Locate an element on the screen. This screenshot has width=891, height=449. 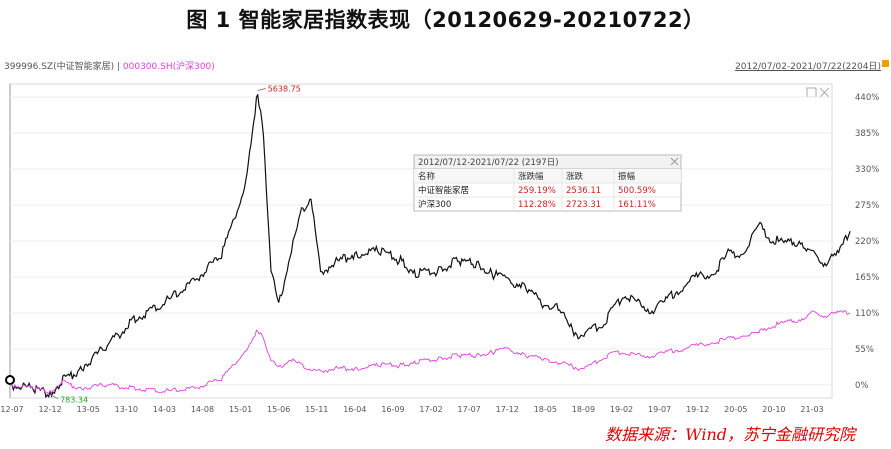
y-tick-label: 55% is located at coordinates (864, 350).